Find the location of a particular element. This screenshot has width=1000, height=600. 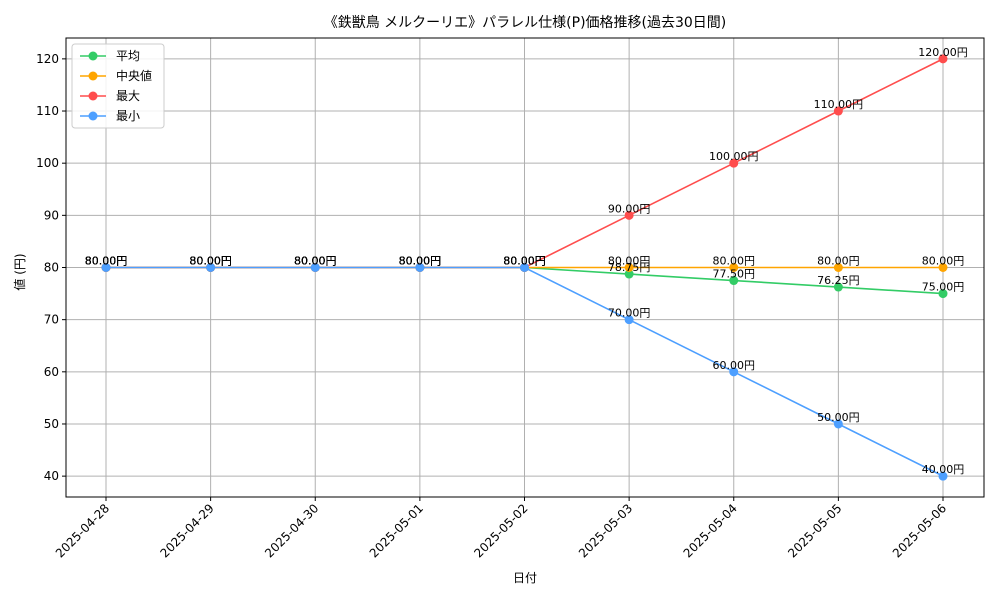

y-tick-label: 80 is located at coordinates (51, 268).